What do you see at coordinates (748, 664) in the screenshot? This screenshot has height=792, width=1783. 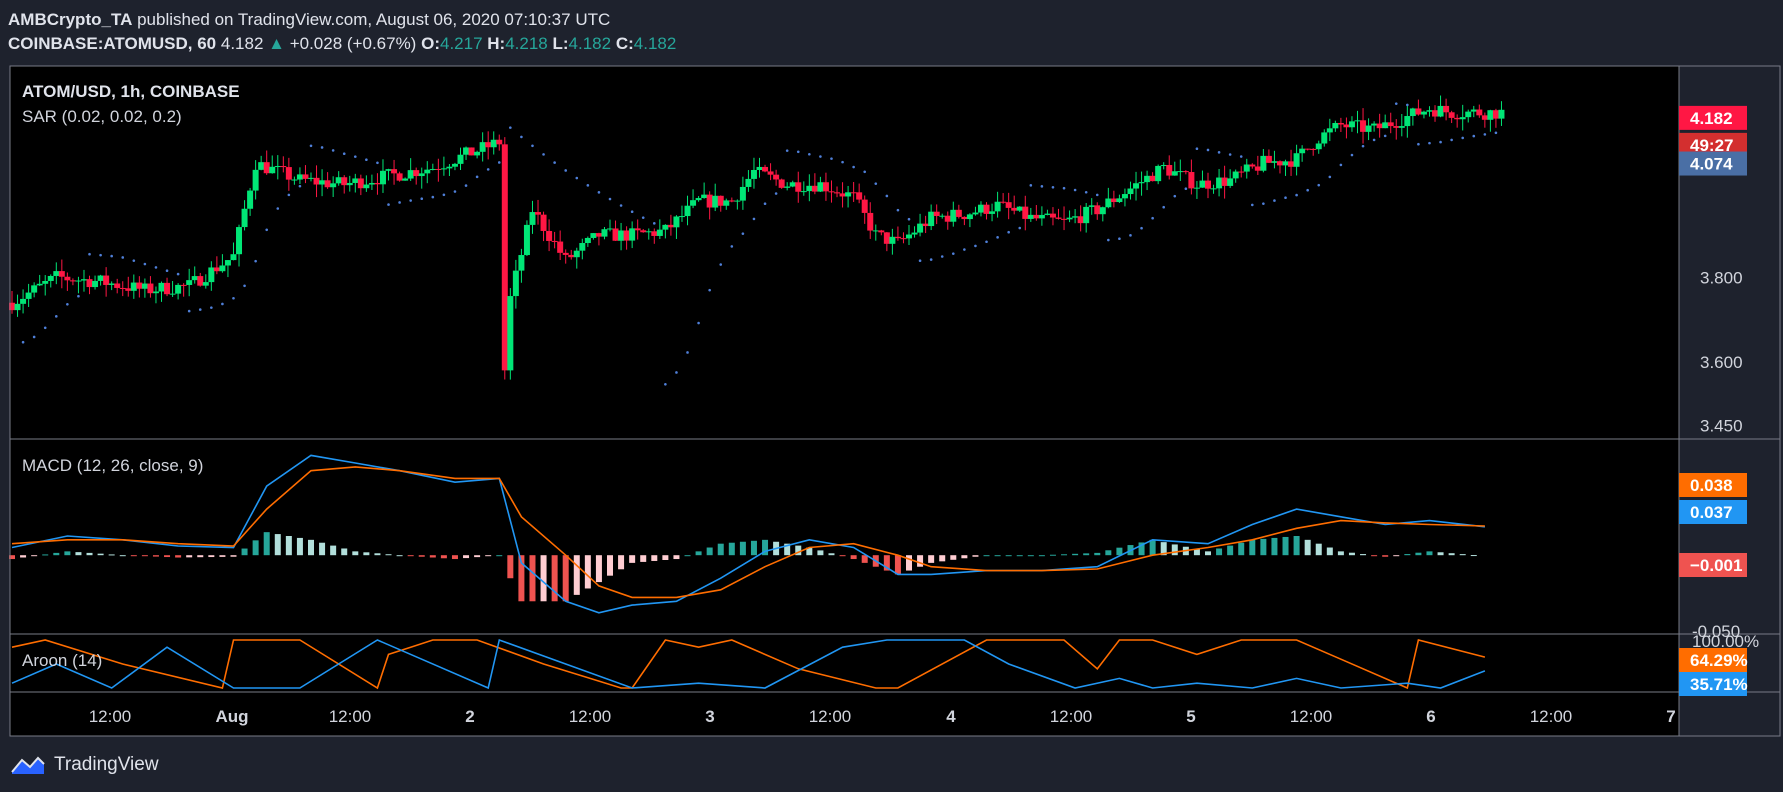 I see `aroon-pane` at bounding box center [748, 664].